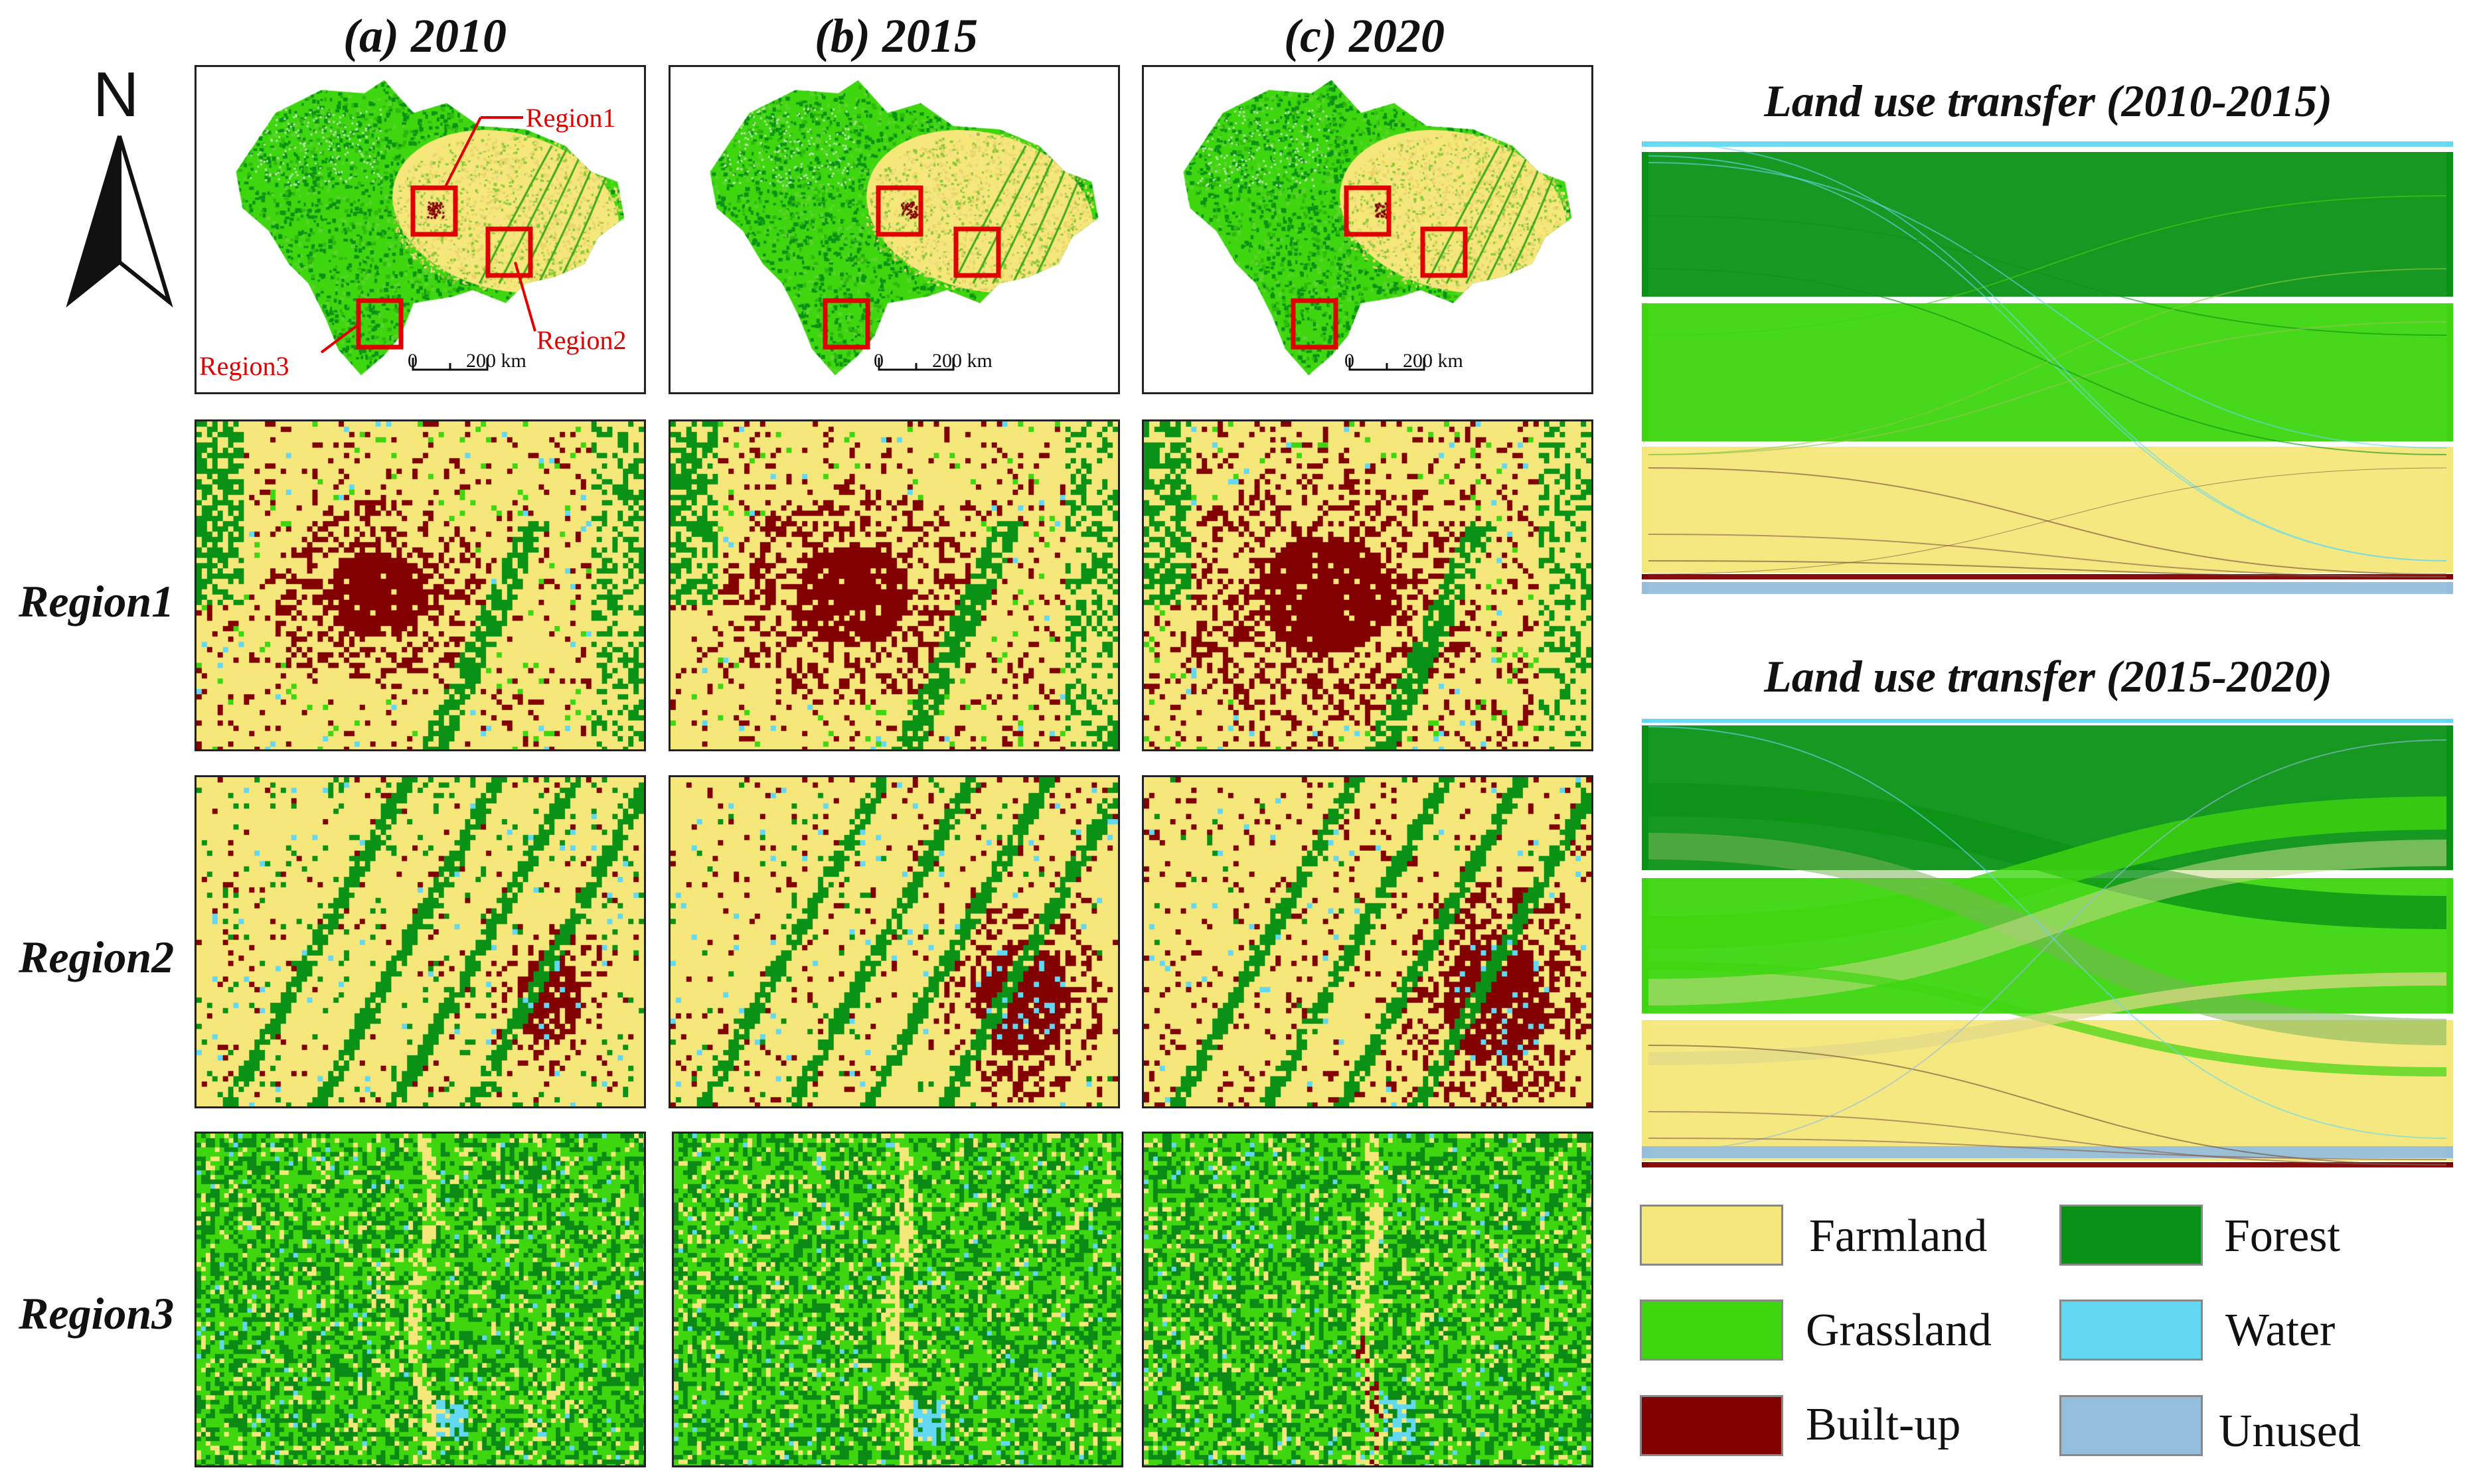 Image resolution: width=2469 pixels, height=1484 pixels. I want to click on legend-swatch-unused, so click(2131, 1425).